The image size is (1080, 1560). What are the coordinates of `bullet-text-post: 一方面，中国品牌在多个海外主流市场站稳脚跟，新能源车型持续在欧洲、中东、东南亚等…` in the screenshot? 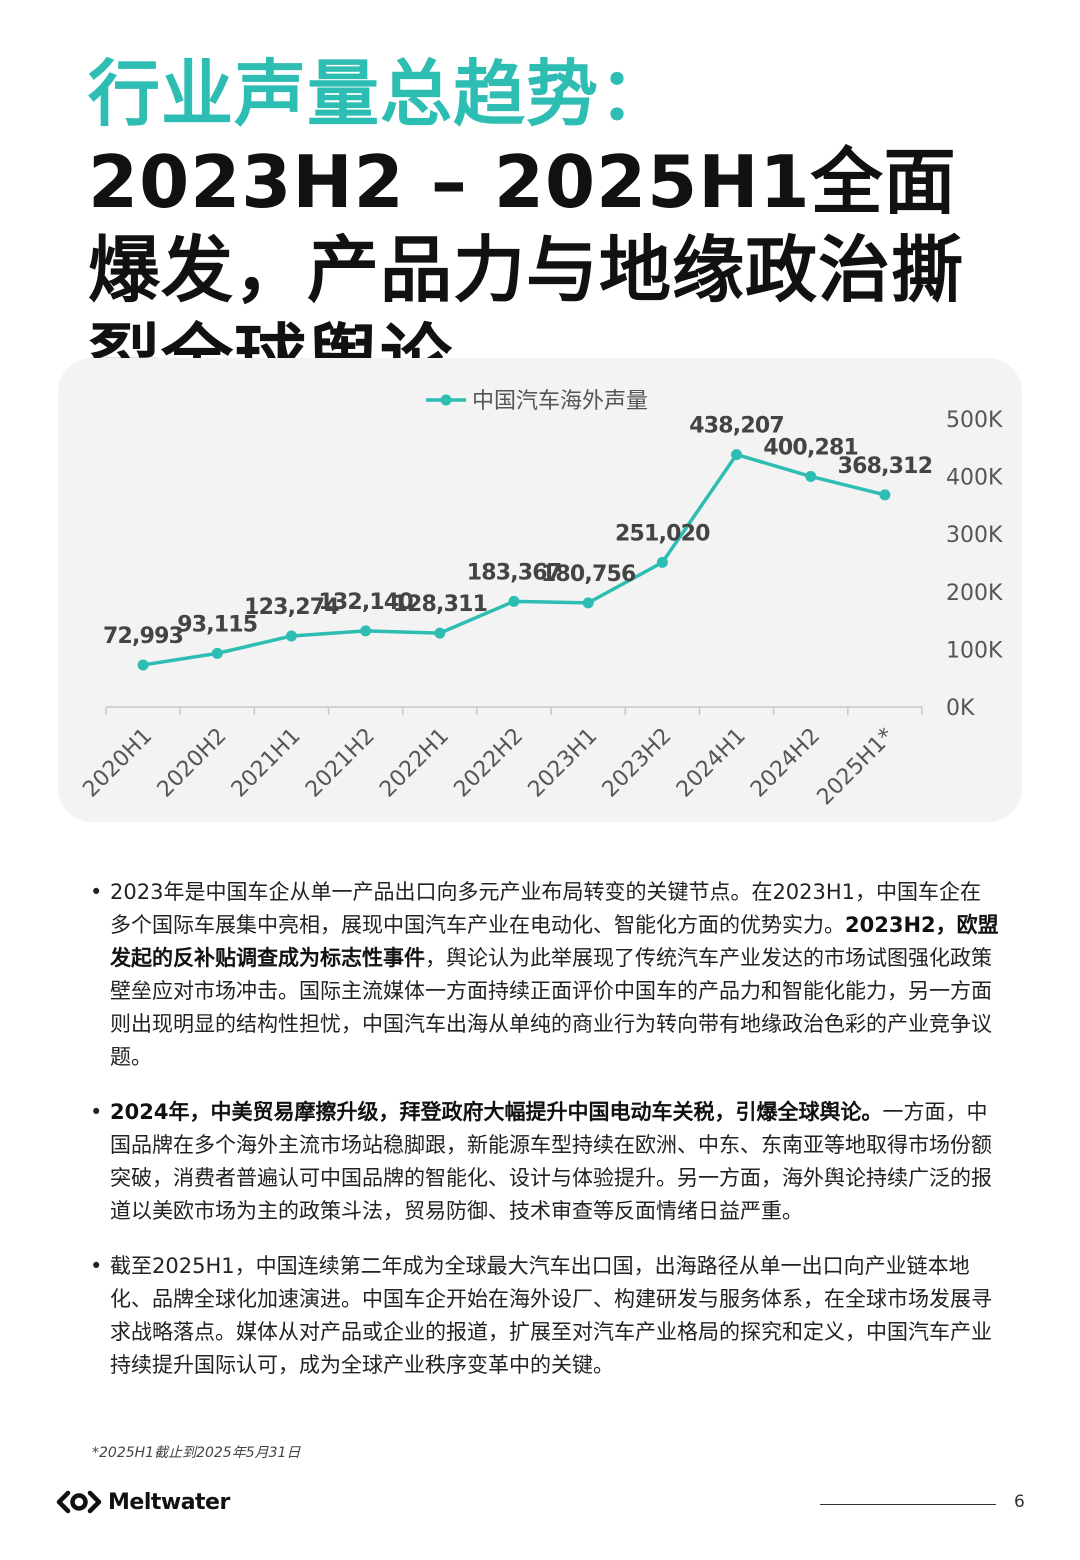 It's located at (551, 1161).